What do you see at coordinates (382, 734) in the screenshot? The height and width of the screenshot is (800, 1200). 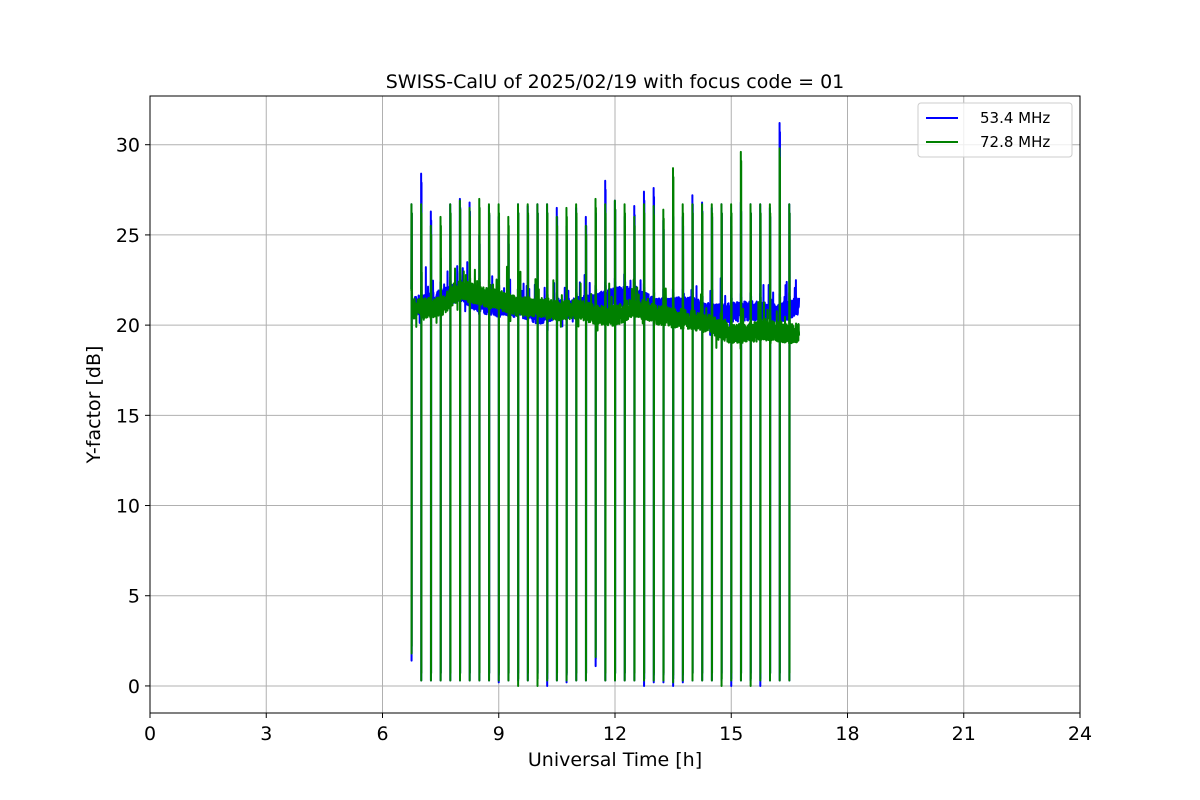 I see `x-tick-label: 6` at bounding box center [382, 734].